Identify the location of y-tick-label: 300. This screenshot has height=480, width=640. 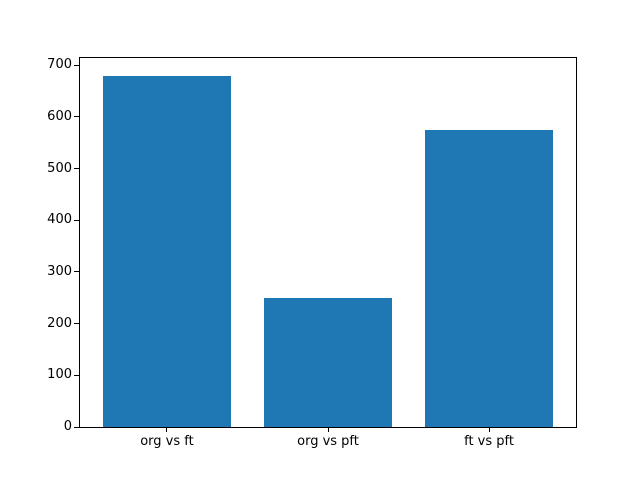
(59, 271).